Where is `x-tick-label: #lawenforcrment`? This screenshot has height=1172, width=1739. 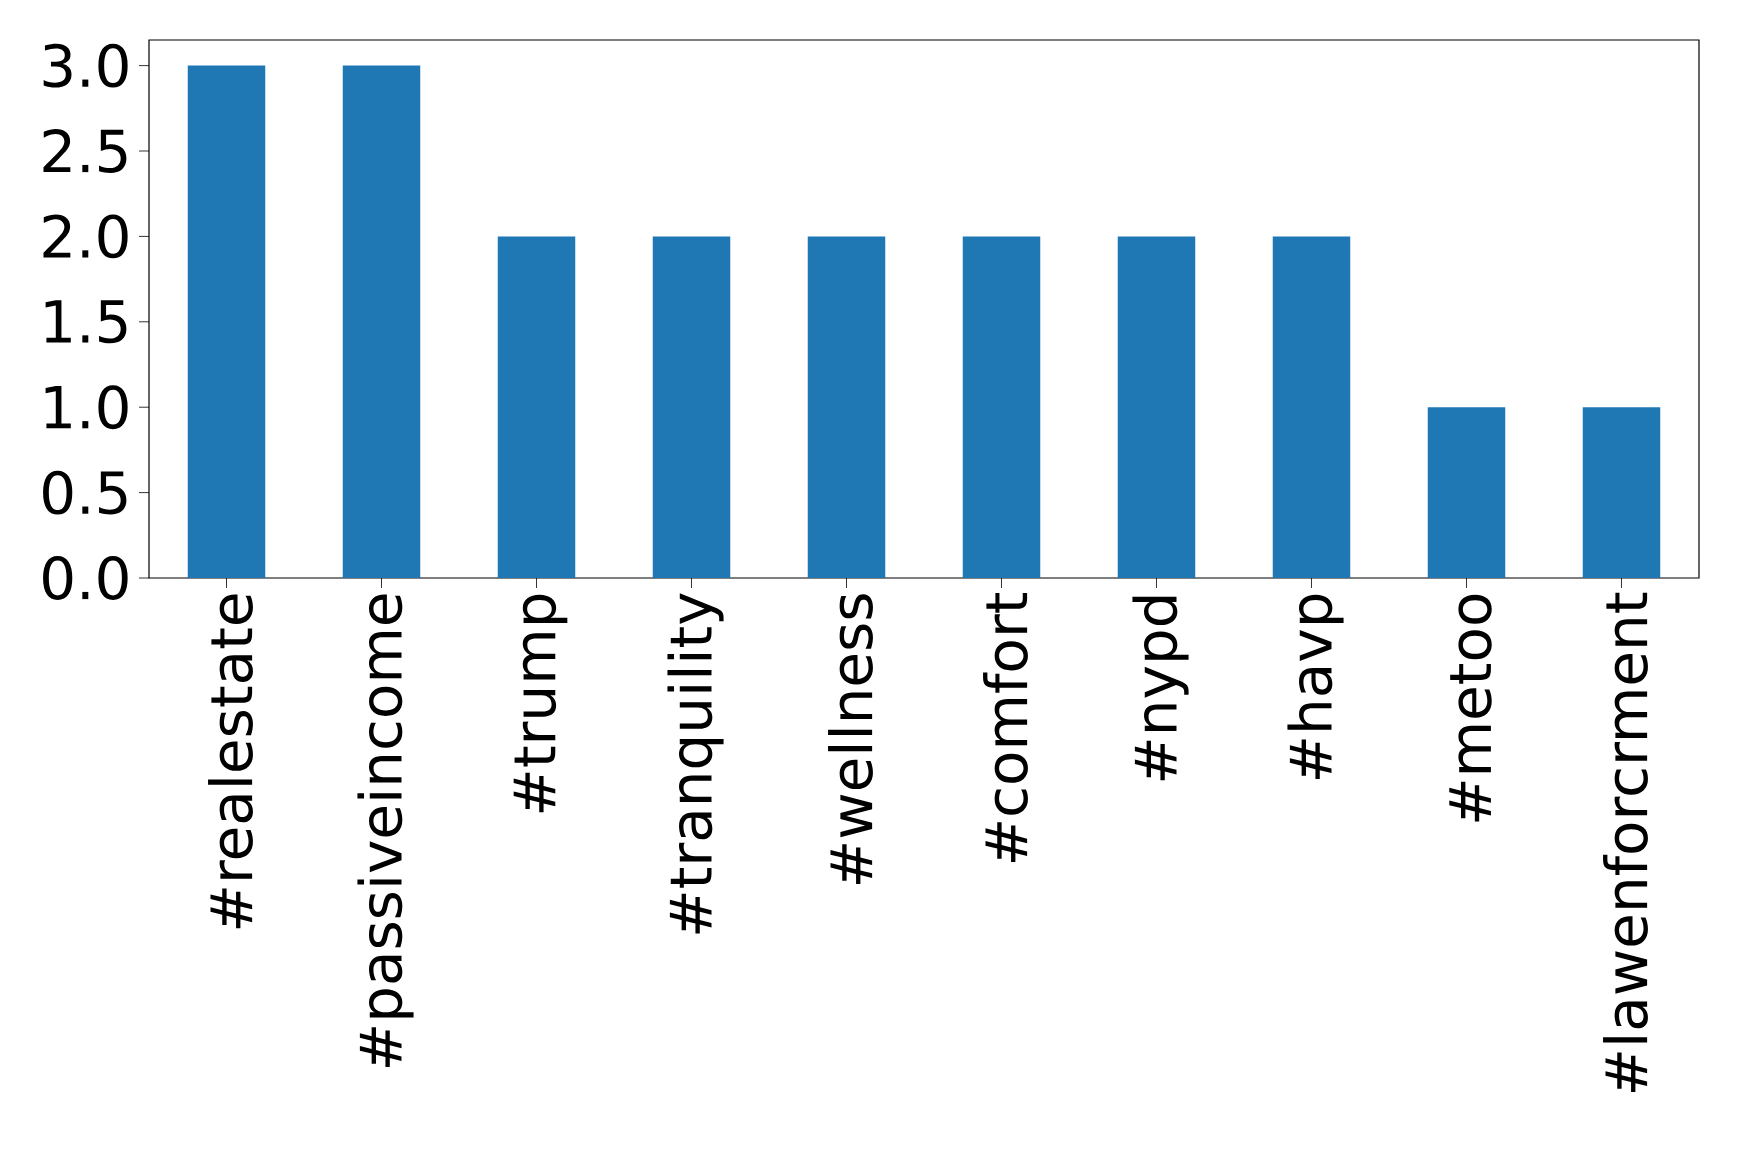
x-tick-label: #lawenforcrment is located at coordinates (1625, 842).